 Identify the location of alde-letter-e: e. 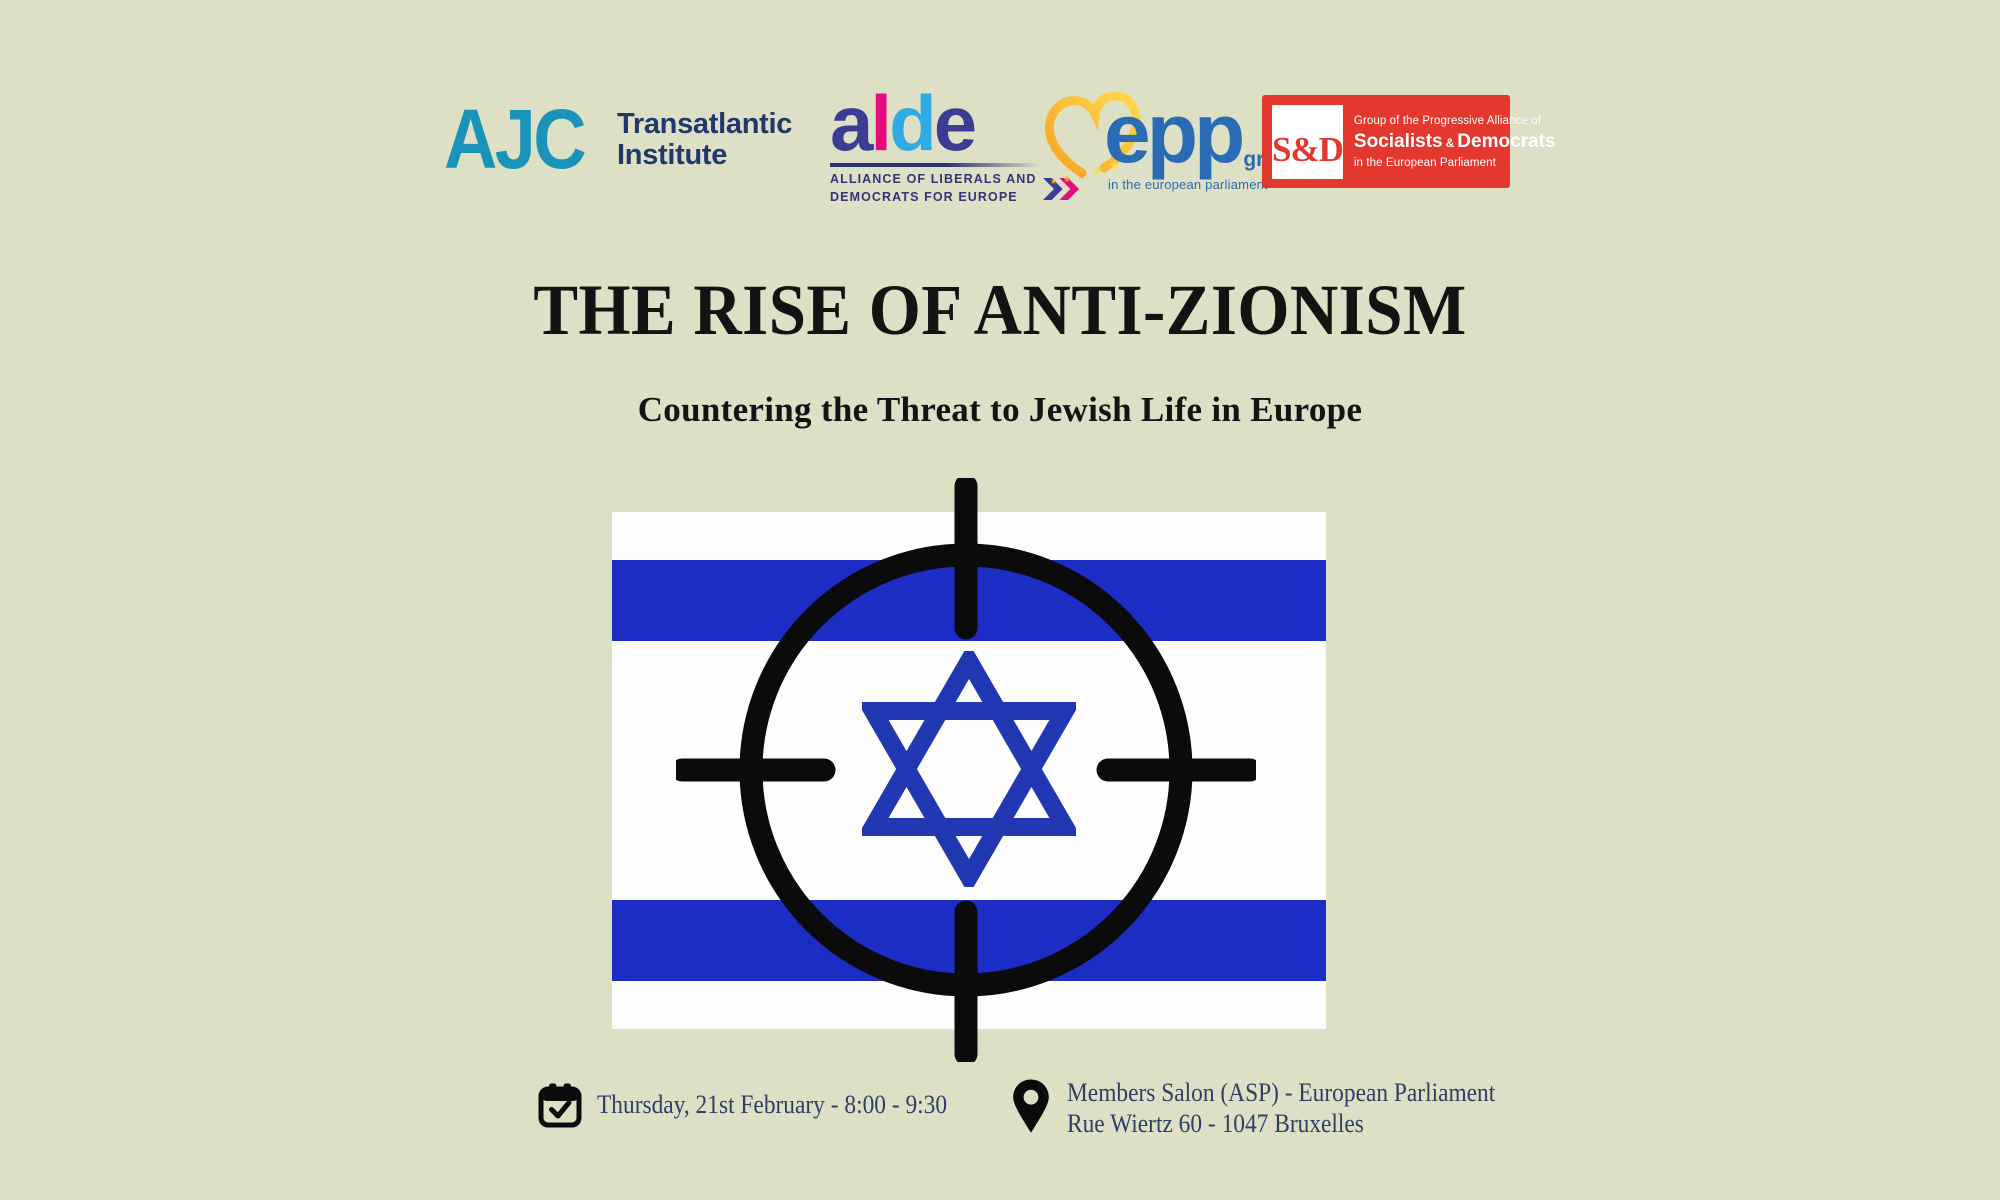
(955, 123).